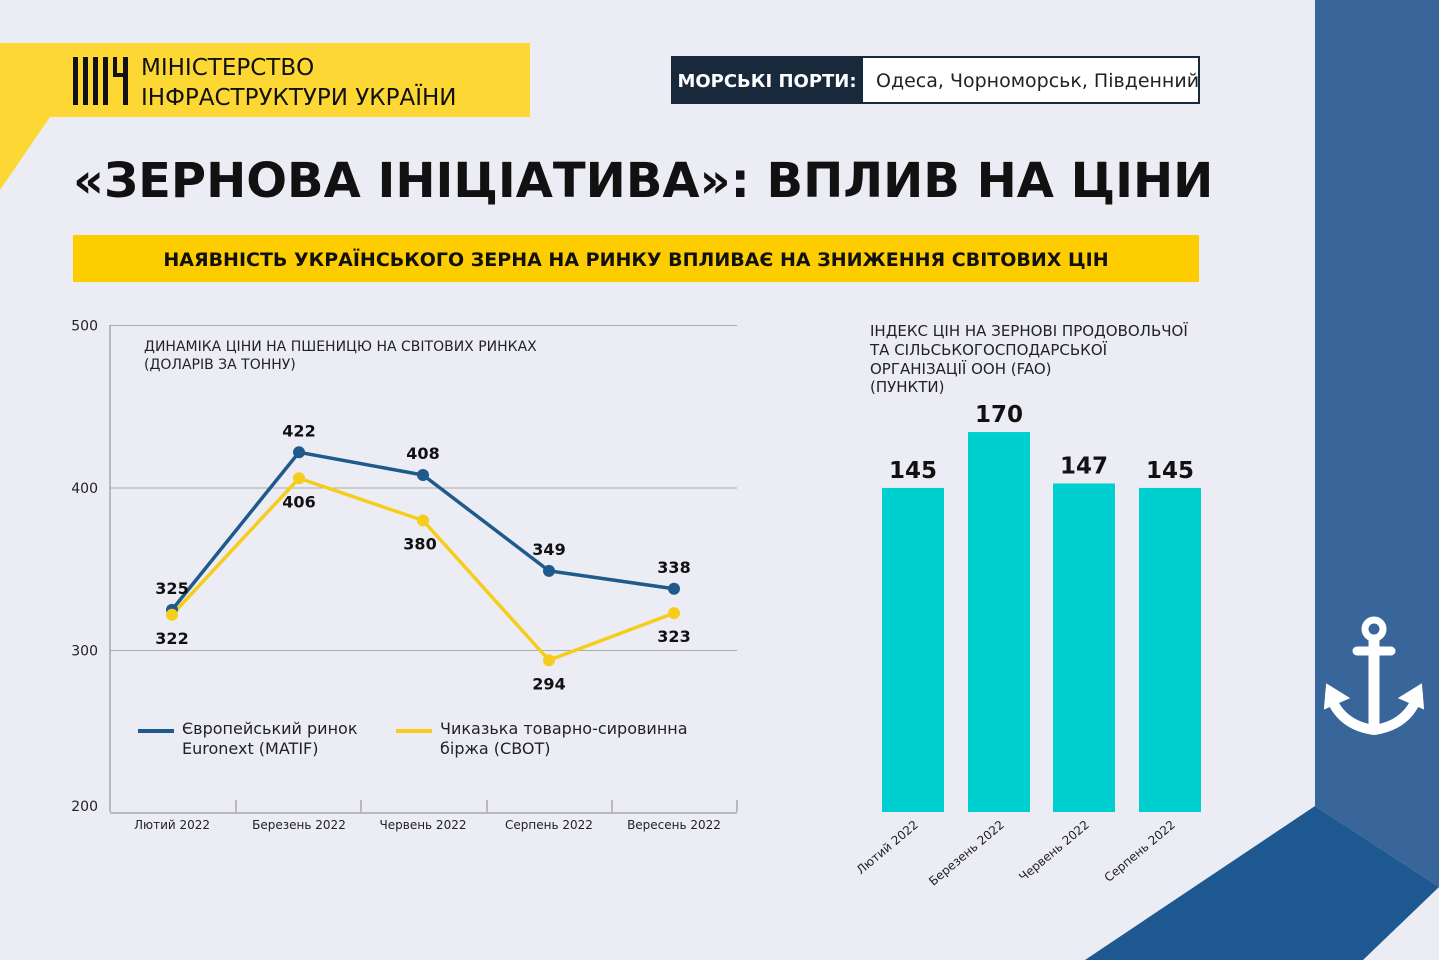 The image size is (1439, 960). What do you see at coordinates (298, 430) in the screenshot?
I see `data-label: 422` at bounding box center [298, 430].